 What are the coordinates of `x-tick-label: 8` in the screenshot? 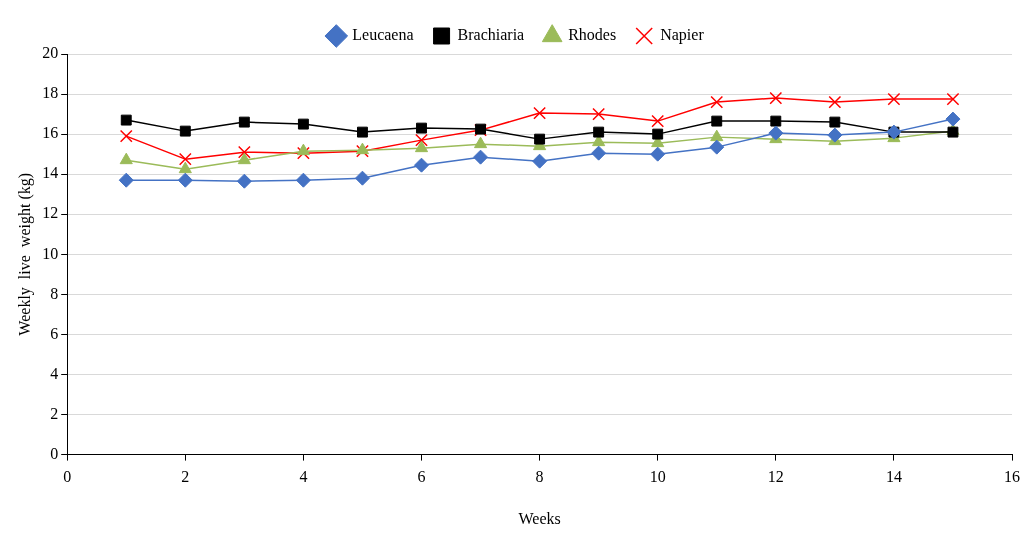 It's located at (539, 477).